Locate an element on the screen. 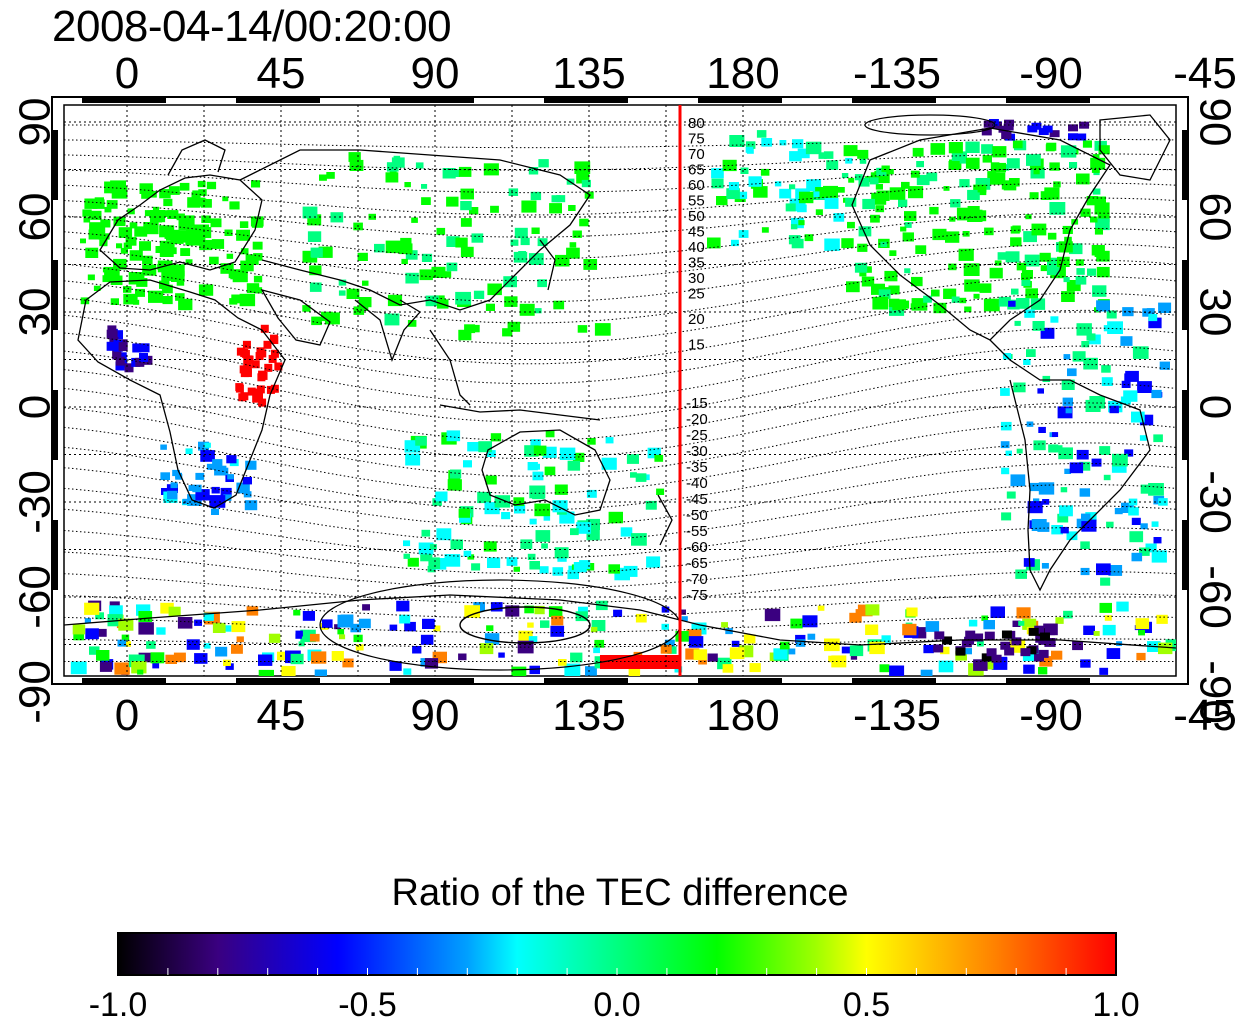 This screenshot has width=1240, height=1025. contour-label: -75 is located at coordinates (697, 595).